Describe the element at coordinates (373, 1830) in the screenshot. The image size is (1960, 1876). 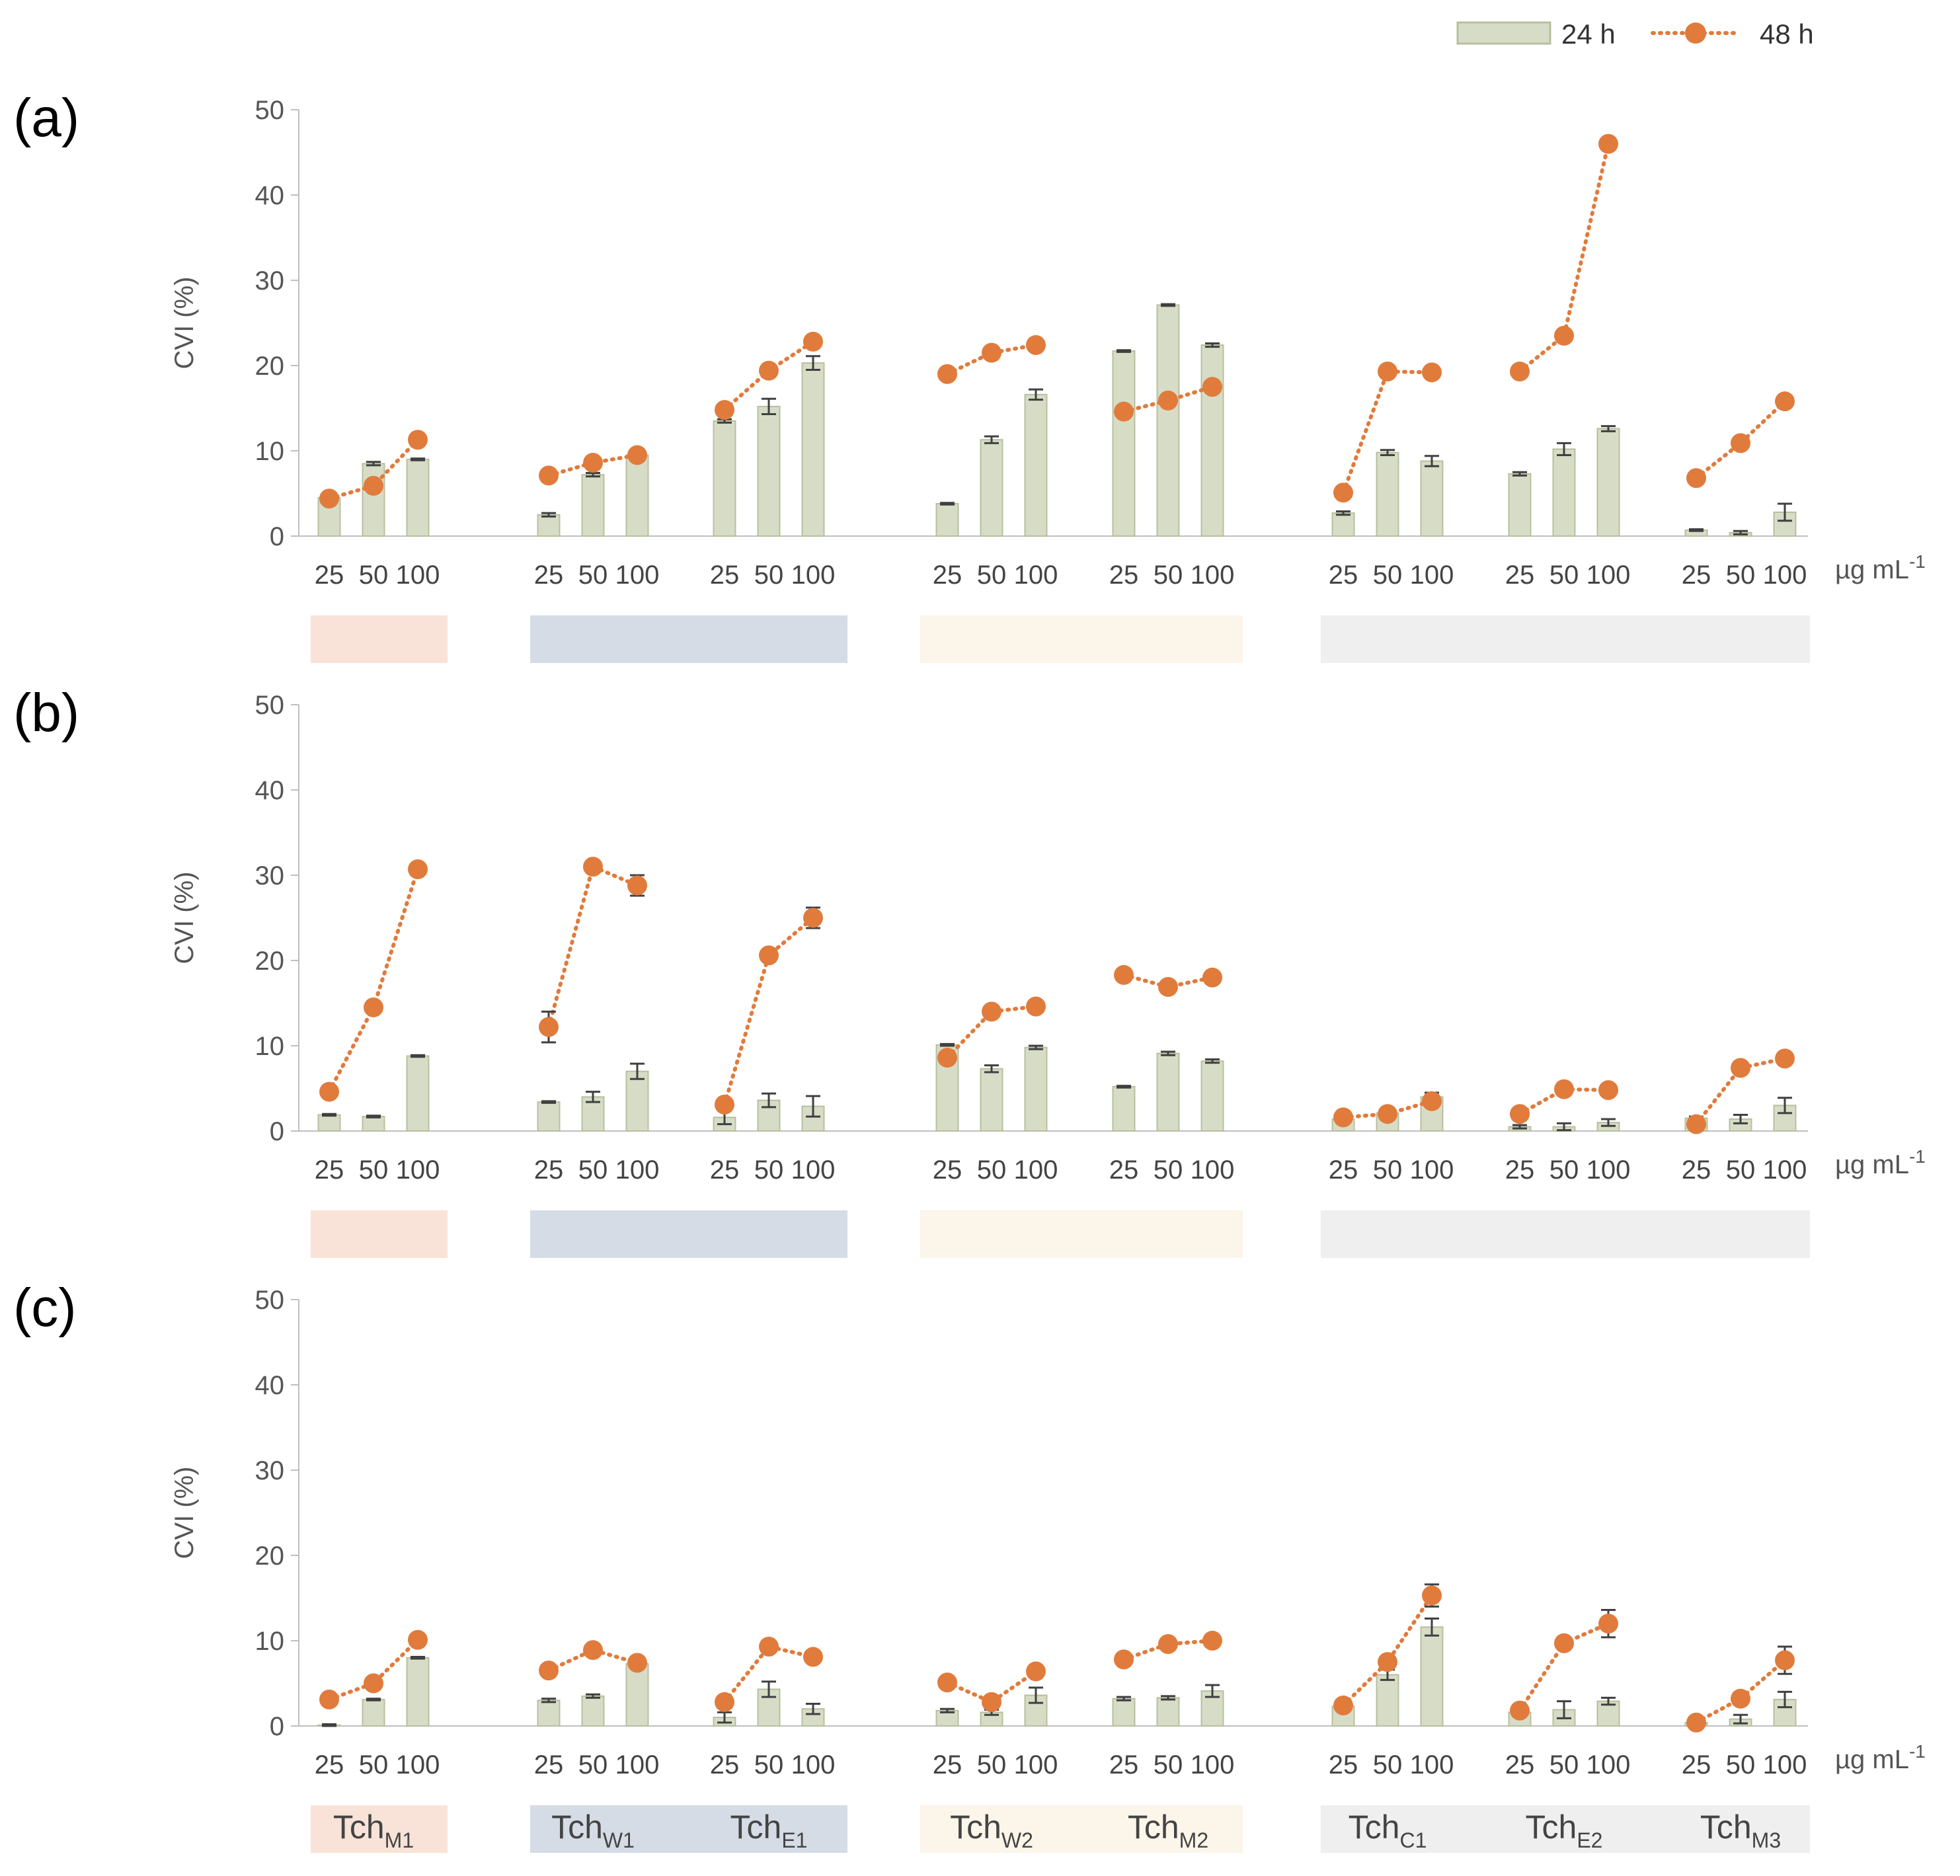
I see `strain-label: TchM1` at that location.